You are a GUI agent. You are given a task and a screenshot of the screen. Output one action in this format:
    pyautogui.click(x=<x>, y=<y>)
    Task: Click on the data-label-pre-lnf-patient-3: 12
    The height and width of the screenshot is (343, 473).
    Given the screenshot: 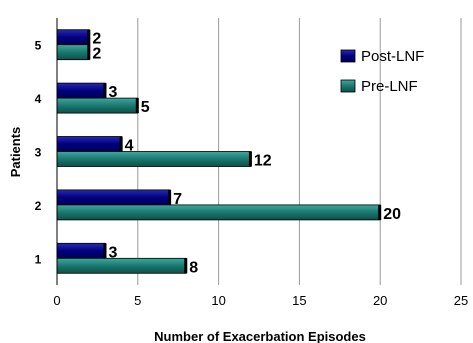 What is the action you would take?
    pyautogui.click(x=263, y=161)
    